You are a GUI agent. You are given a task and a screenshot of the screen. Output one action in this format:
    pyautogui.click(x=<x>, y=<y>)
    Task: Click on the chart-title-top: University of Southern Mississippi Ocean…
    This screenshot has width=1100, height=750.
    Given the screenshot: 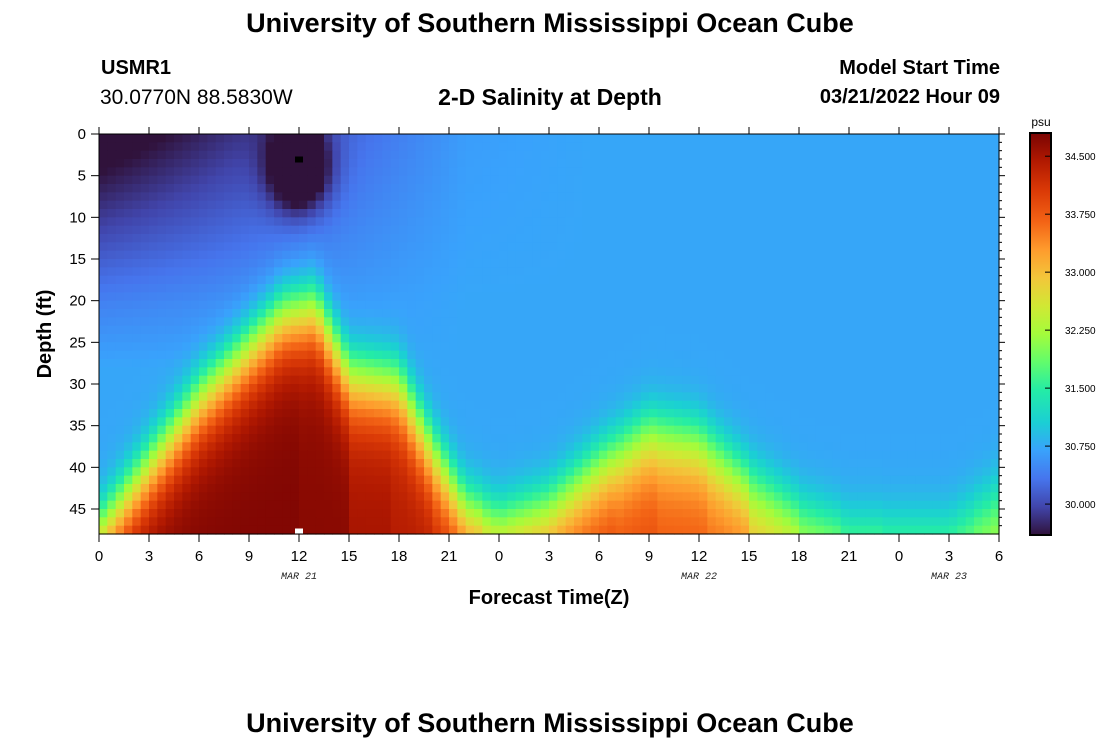 What is the action you would take?
    pyautogui.click(x=550, y=23)
    